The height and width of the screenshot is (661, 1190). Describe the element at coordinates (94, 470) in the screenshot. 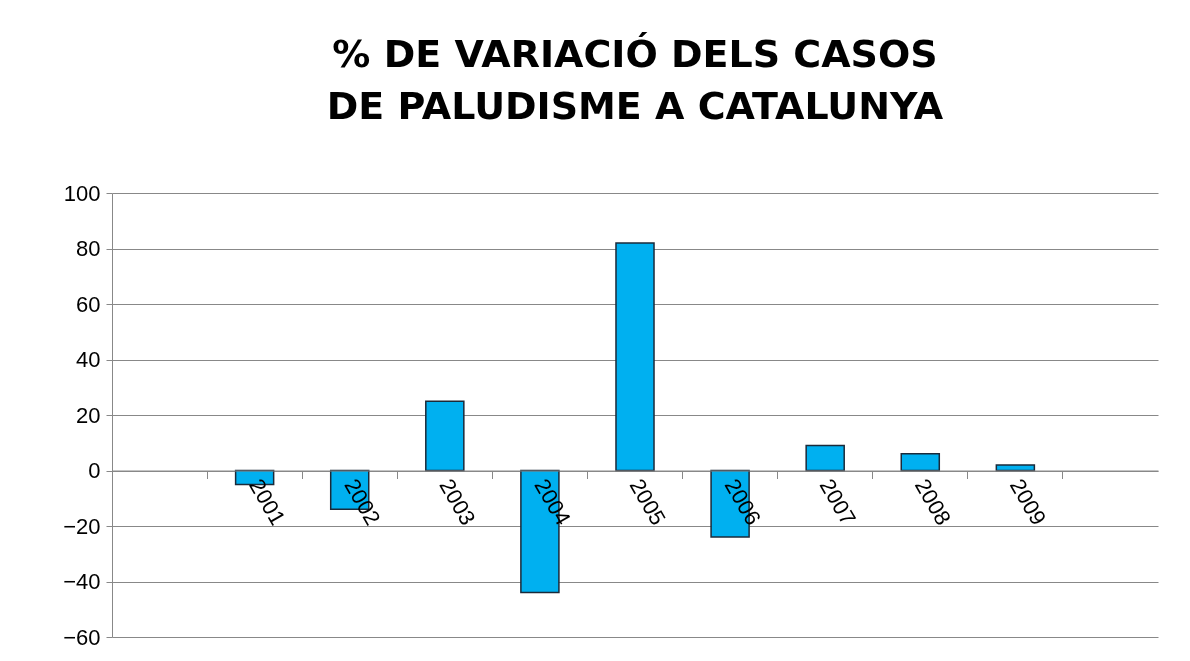

I see `y-tick-label: 0` at that location.